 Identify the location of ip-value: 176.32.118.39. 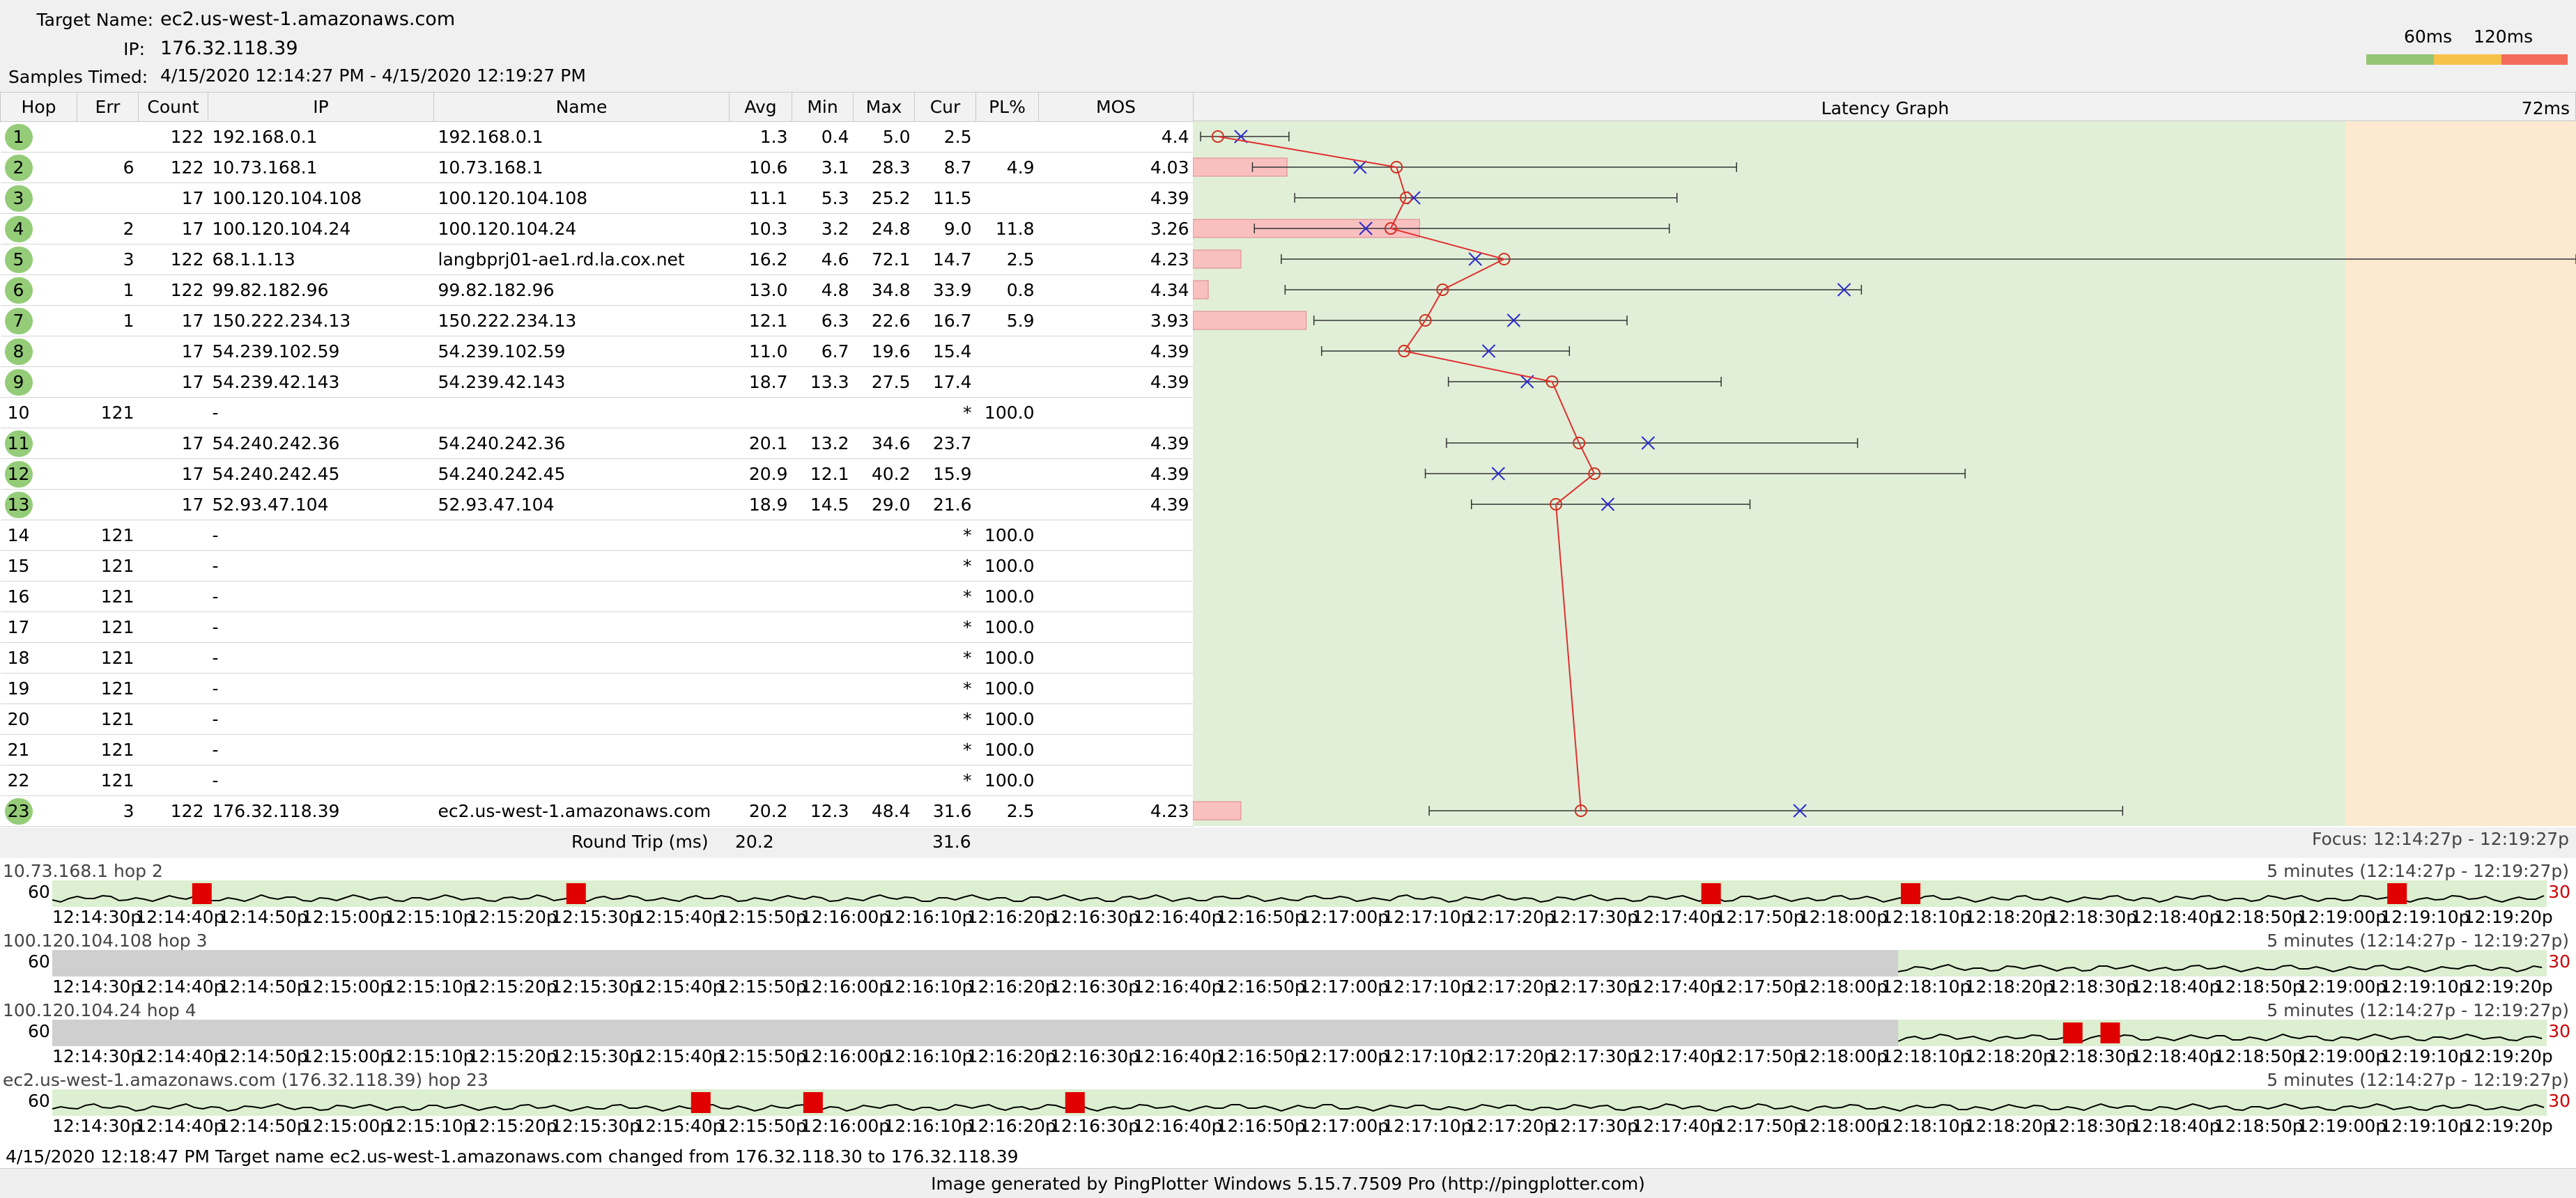
(229, 48).